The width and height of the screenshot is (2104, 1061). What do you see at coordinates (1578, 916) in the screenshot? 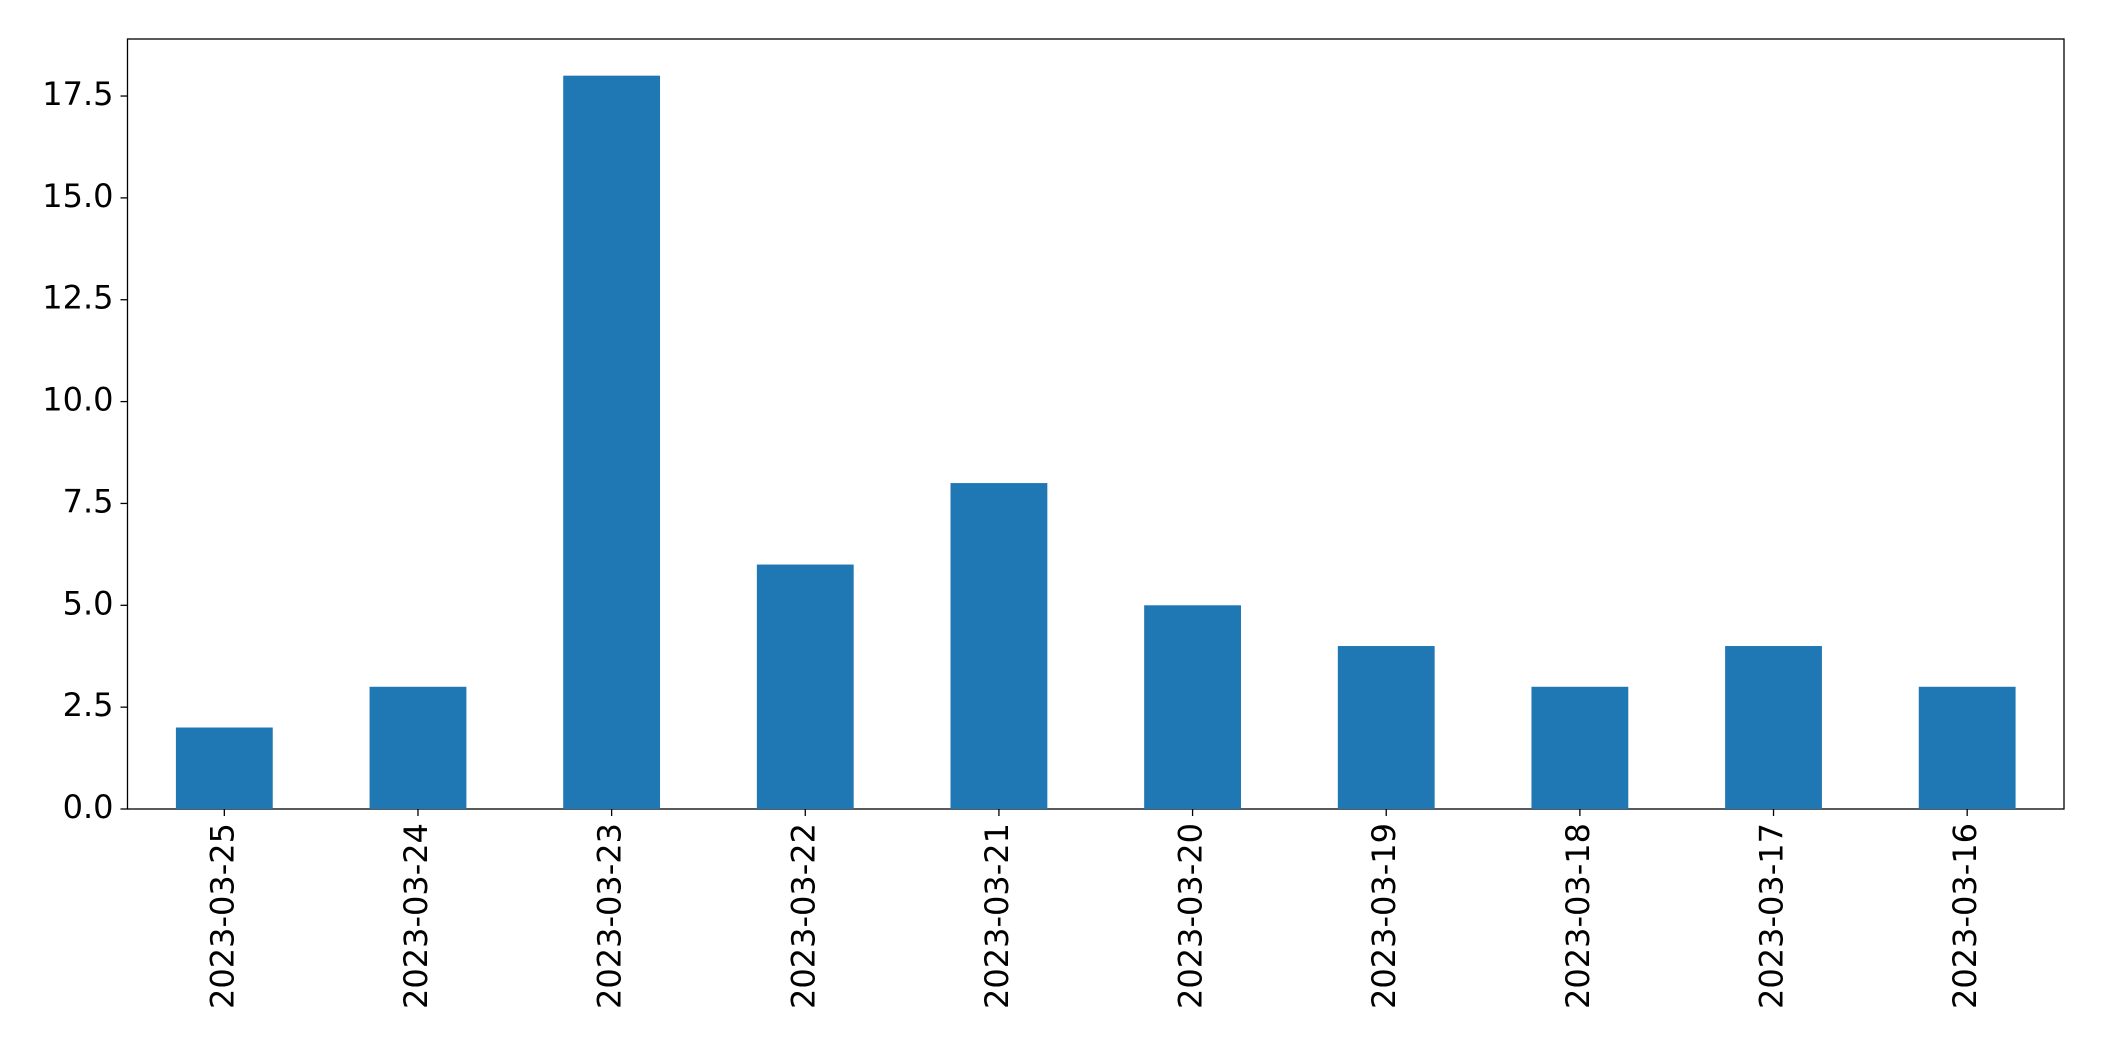
I see `x-tick-label: 2023-03-18` at bounding box center [1578, 916].